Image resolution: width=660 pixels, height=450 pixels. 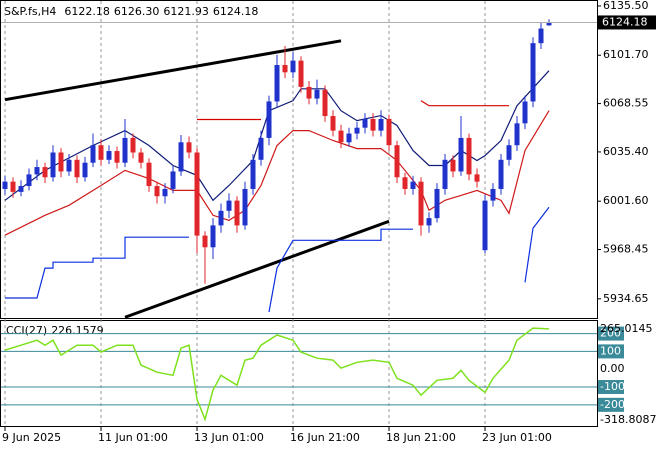 What do you see at coordinates (626, 249) in the screenshot?
I see `y-tick-label: 5968.45` at bounding box center [626, 249].